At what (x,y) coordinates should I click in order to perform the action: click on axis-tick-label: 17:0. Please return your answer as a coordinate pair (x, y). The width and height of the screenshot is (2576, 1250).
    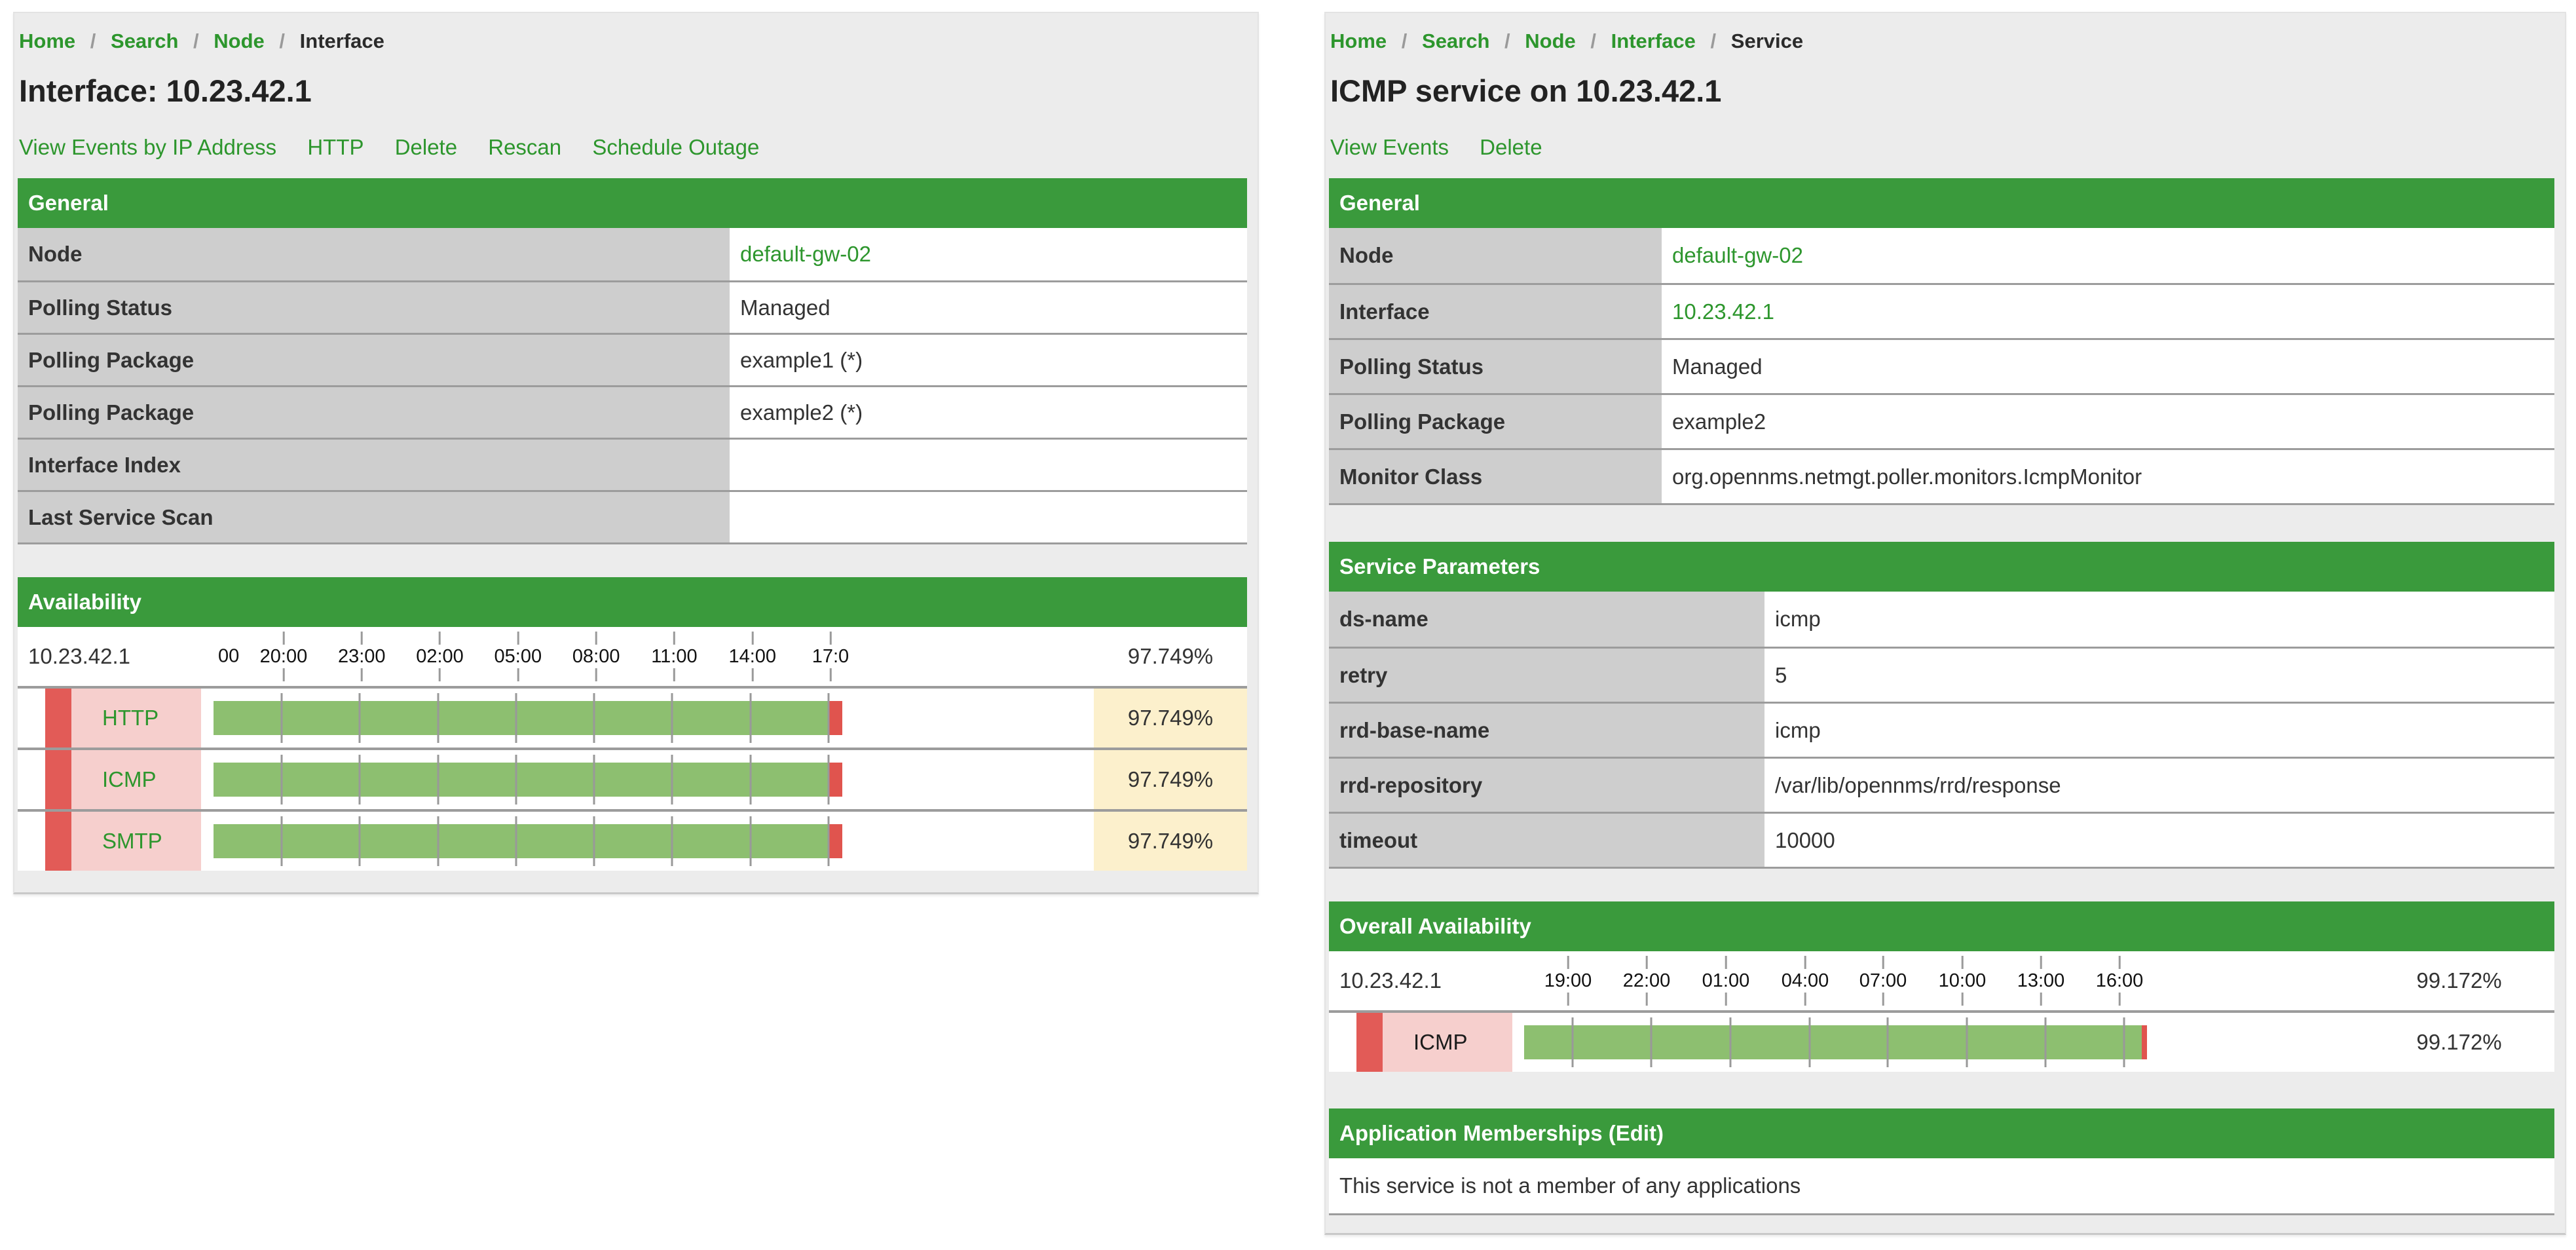
    Looking at the image, I should click on (830, 656).